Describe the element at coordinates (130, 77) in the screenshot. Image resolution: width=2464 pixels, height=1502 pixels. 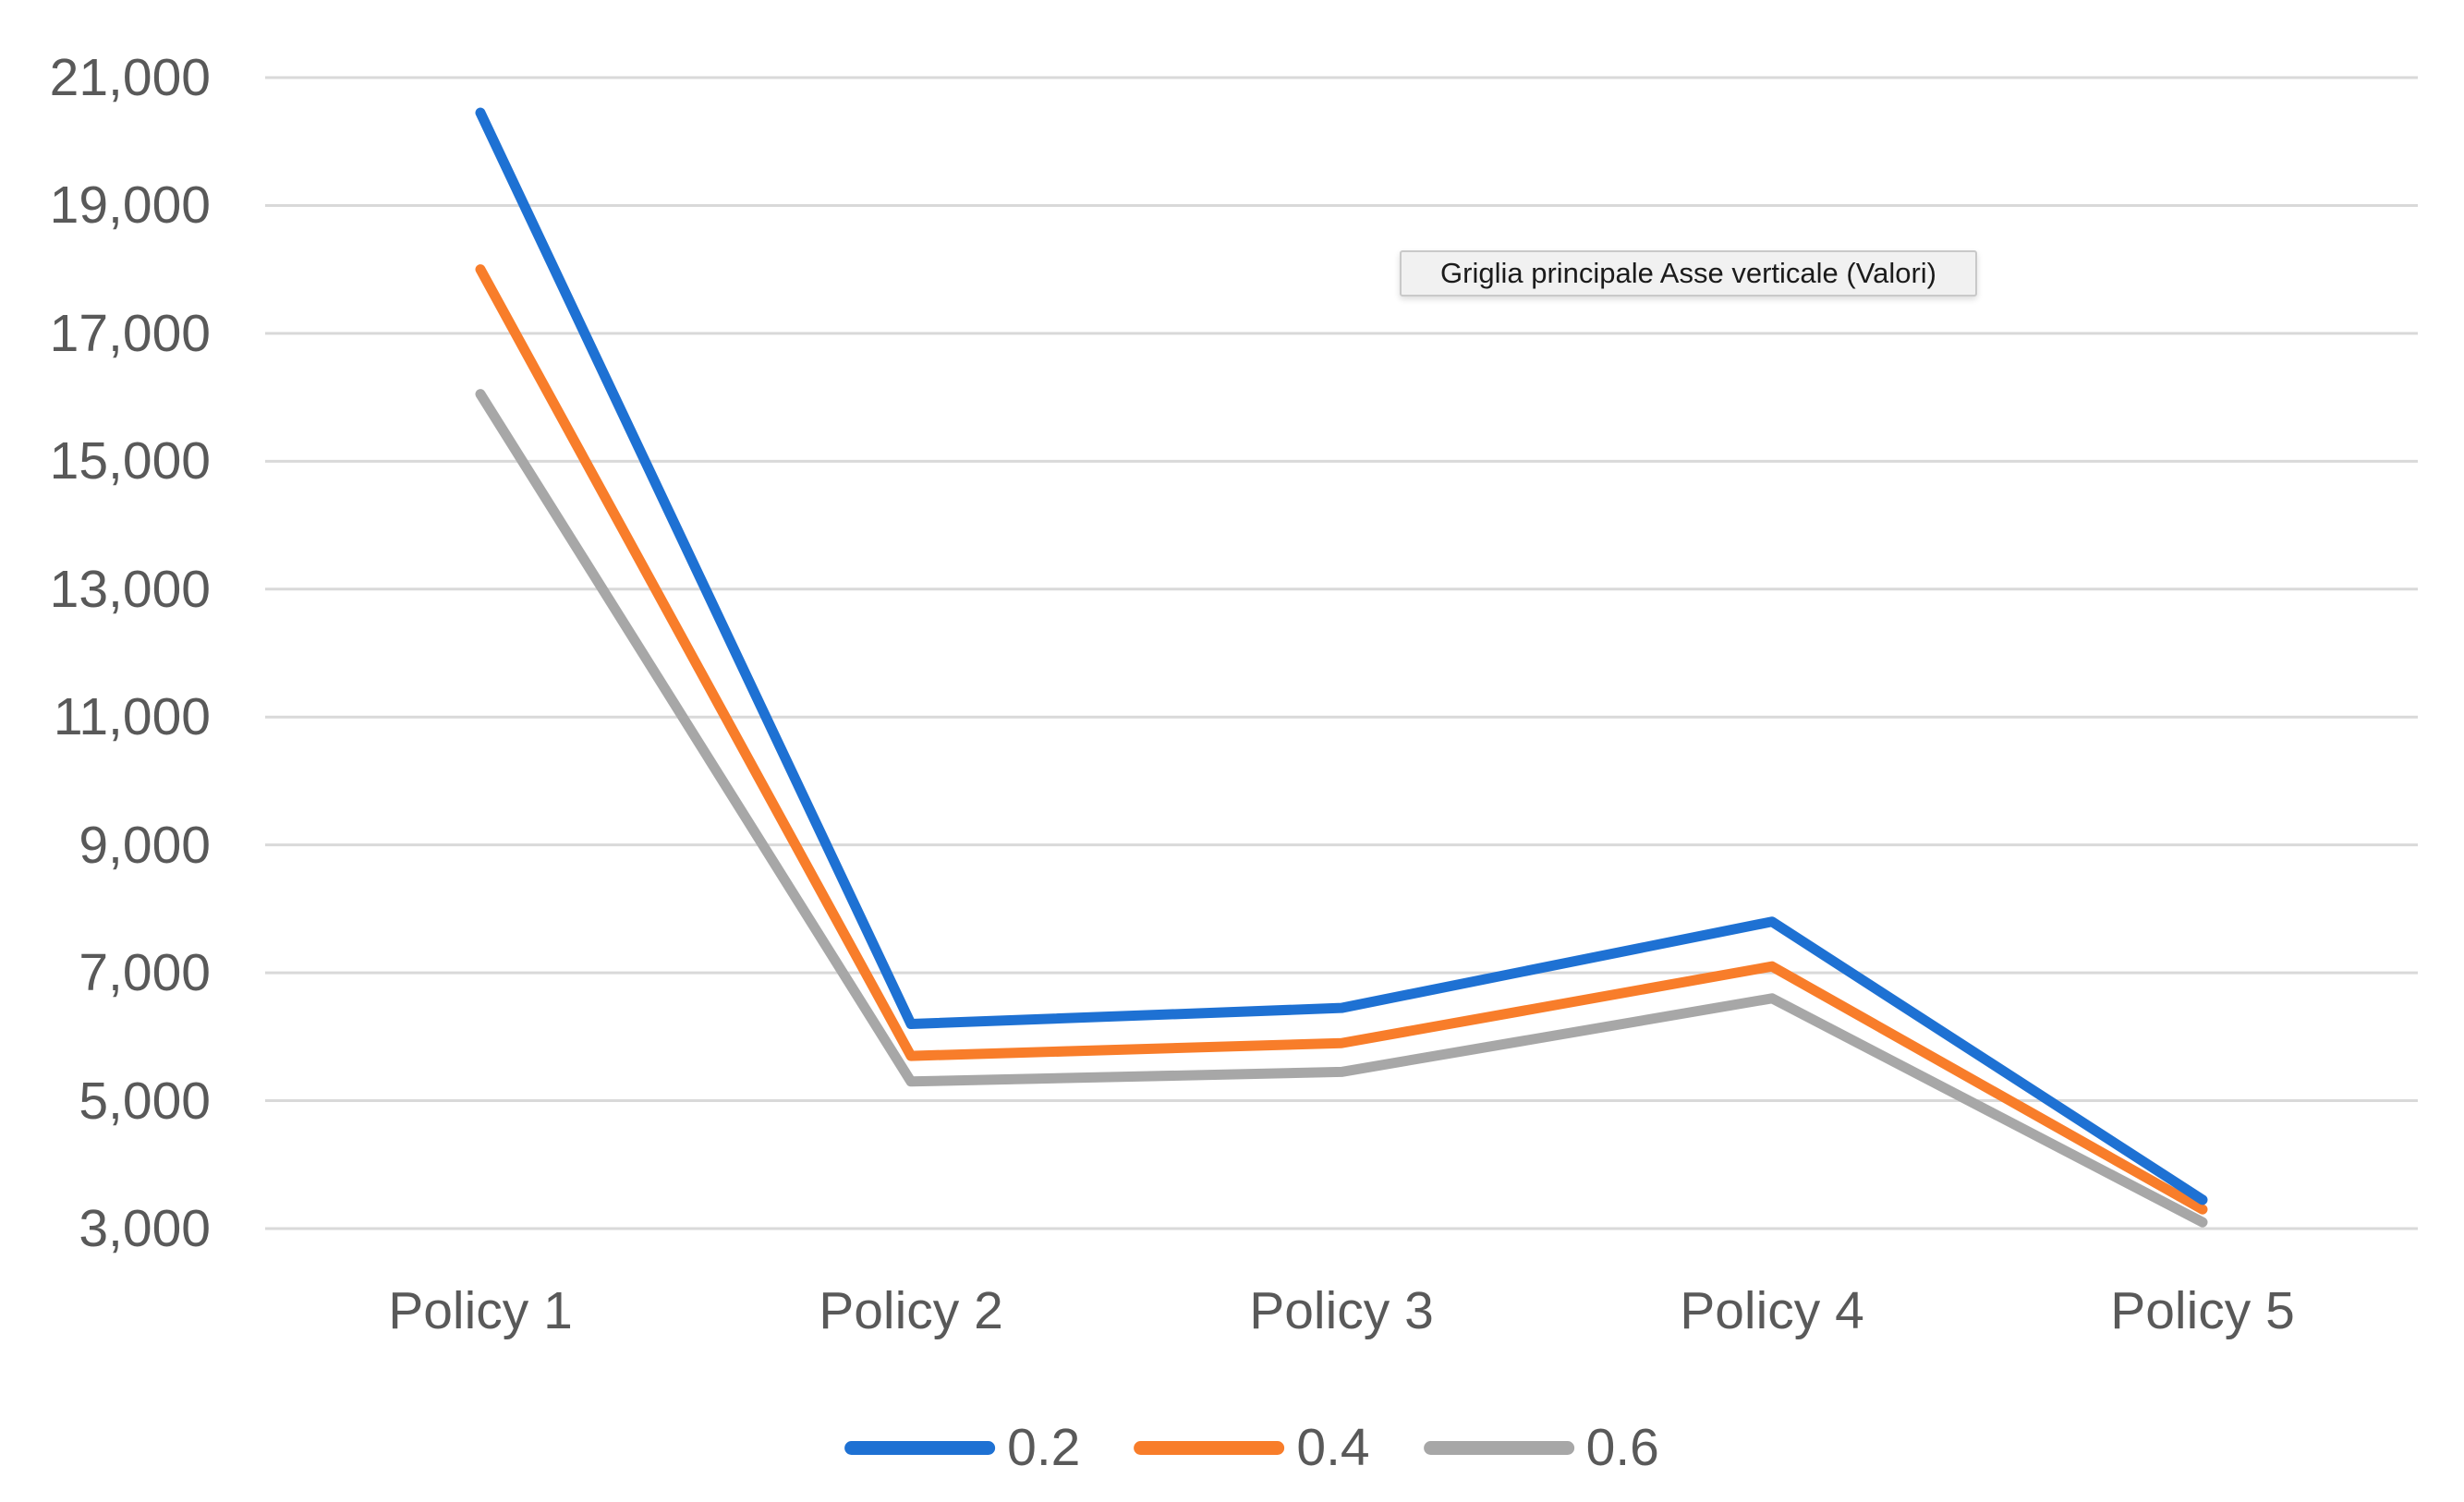
I see `y-tick-label: 21,000` at that location.